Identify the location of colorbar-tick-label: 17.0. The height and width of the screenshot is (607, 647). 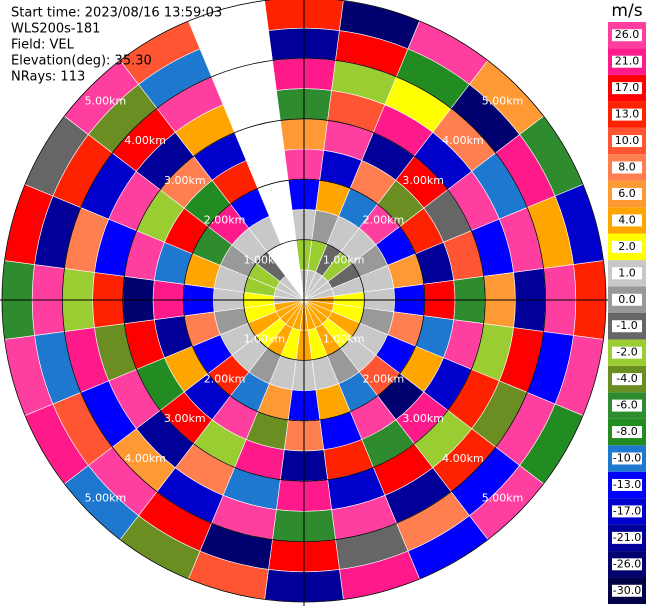
(627, 87).